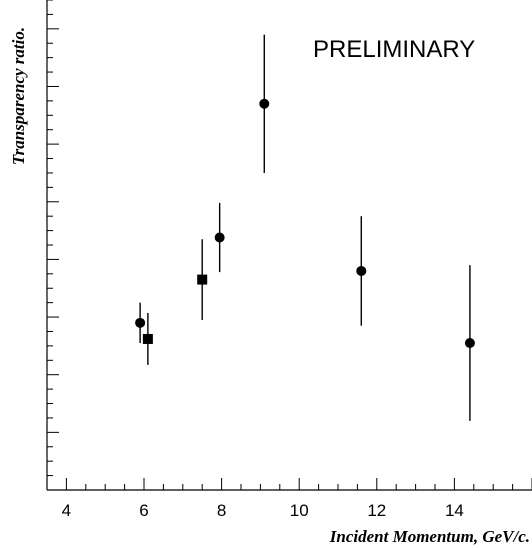 Image resolution: width=532 pixels, height=548 pixels. Describe the element at coordinates (376, 510) in the screenshot. I see `x-tick-label: 12` at that location.